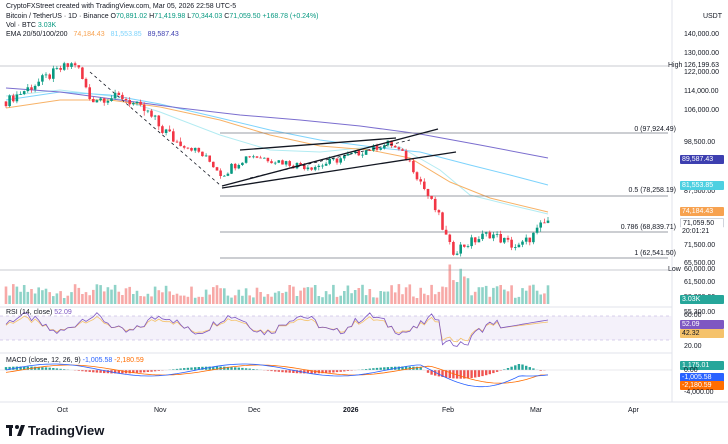  Describe the element at coordinates (339, 170) in the screenshot. I see `wedge-lower` at that location.